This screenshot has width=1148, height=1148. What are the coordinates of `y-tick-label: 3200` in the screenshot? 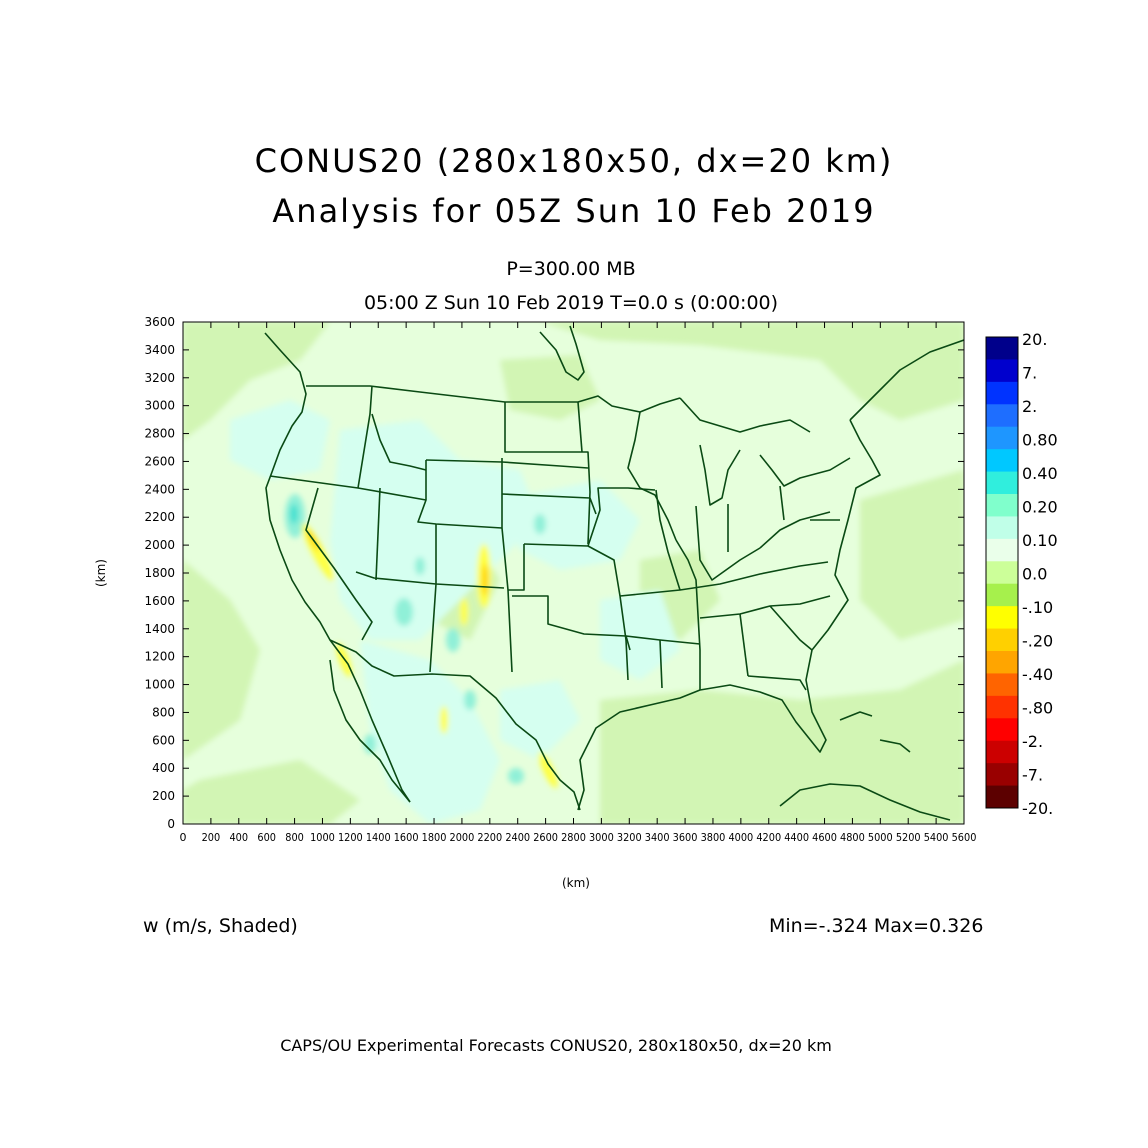 It's located at (159, 378).